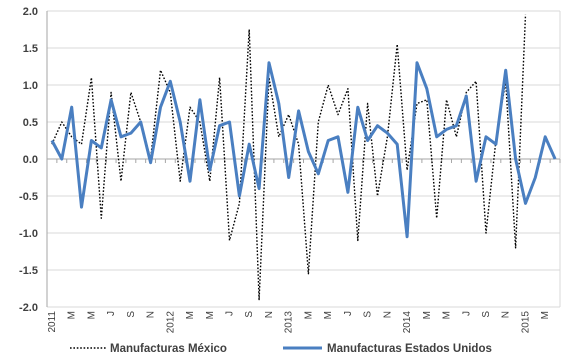 The height and width of the screenshot is (364, 564). I want to click on y-tick-label: -1.0, so click(28, 234).